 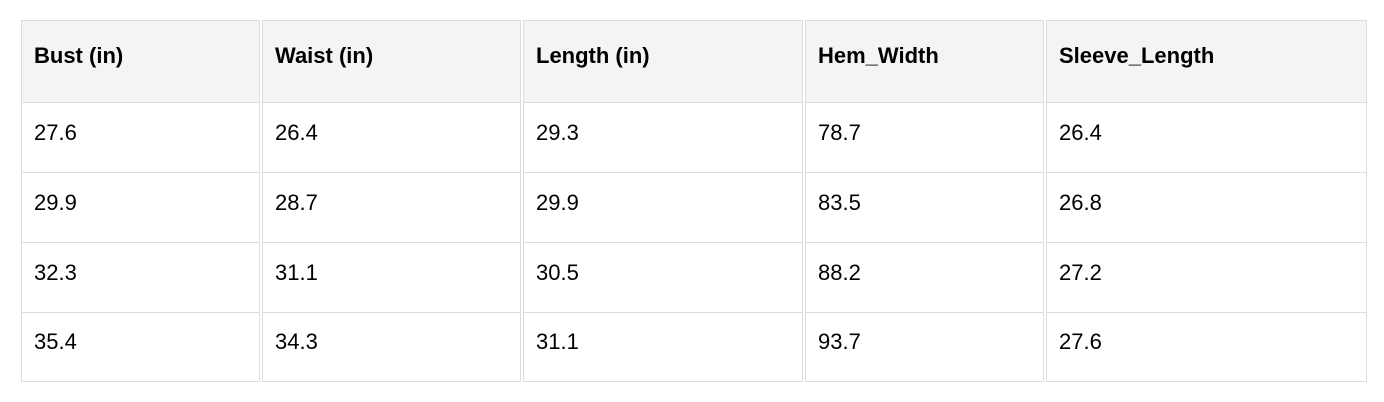 What do you see at coordinates (1206, 207) in the screenshot?
I see `table-cell: 26.8` at bounding box center [1206, 207].